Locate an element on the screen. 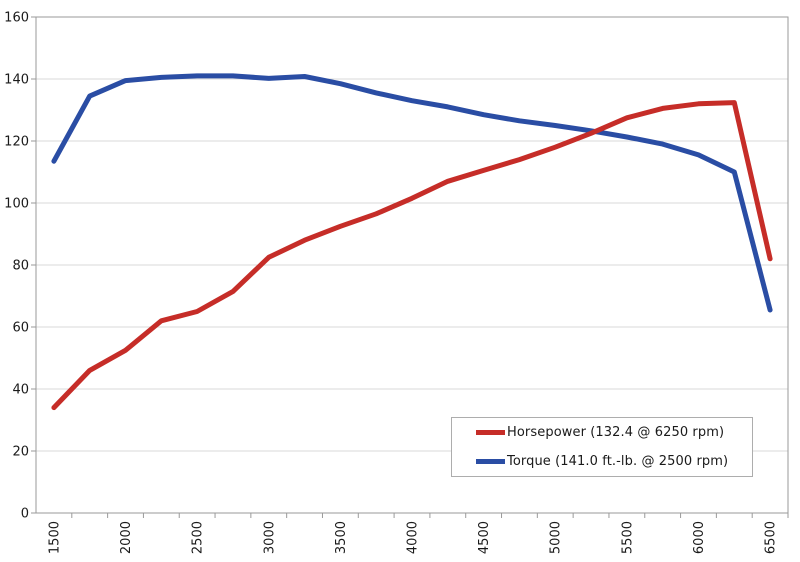 This screenshot has height=562, width=800. x-tick-label: 2500 is located at coordinates (198, 537).